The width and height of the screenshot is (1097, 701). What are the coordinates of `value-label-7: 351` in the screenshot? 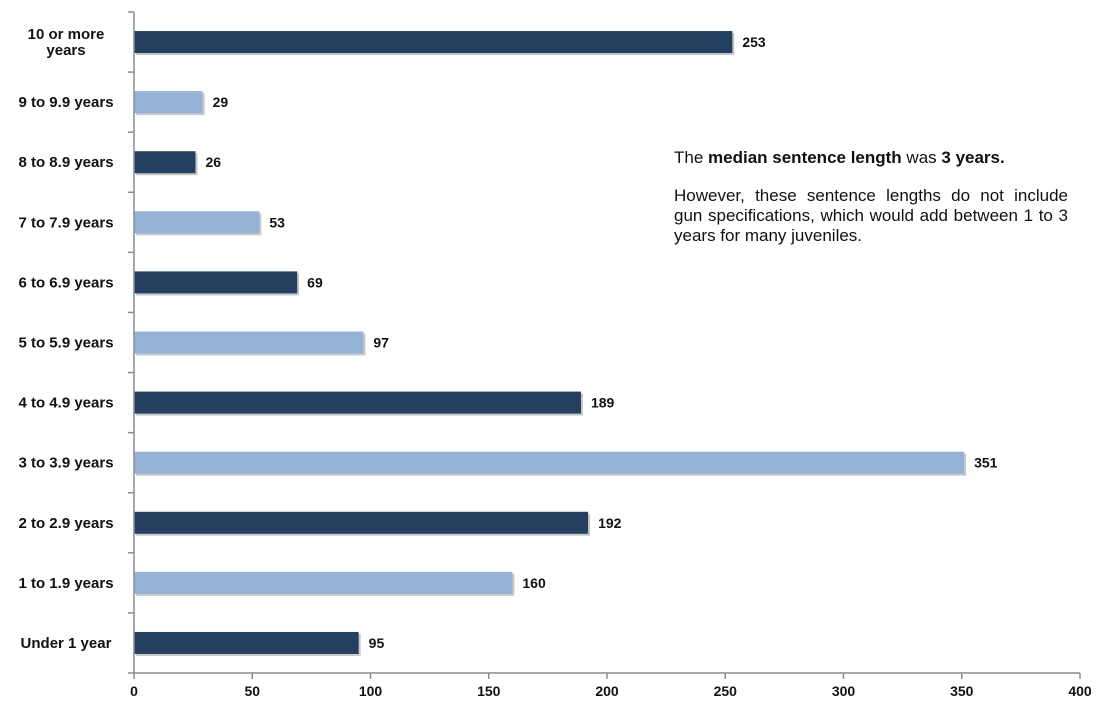 It's located at (986, 463).